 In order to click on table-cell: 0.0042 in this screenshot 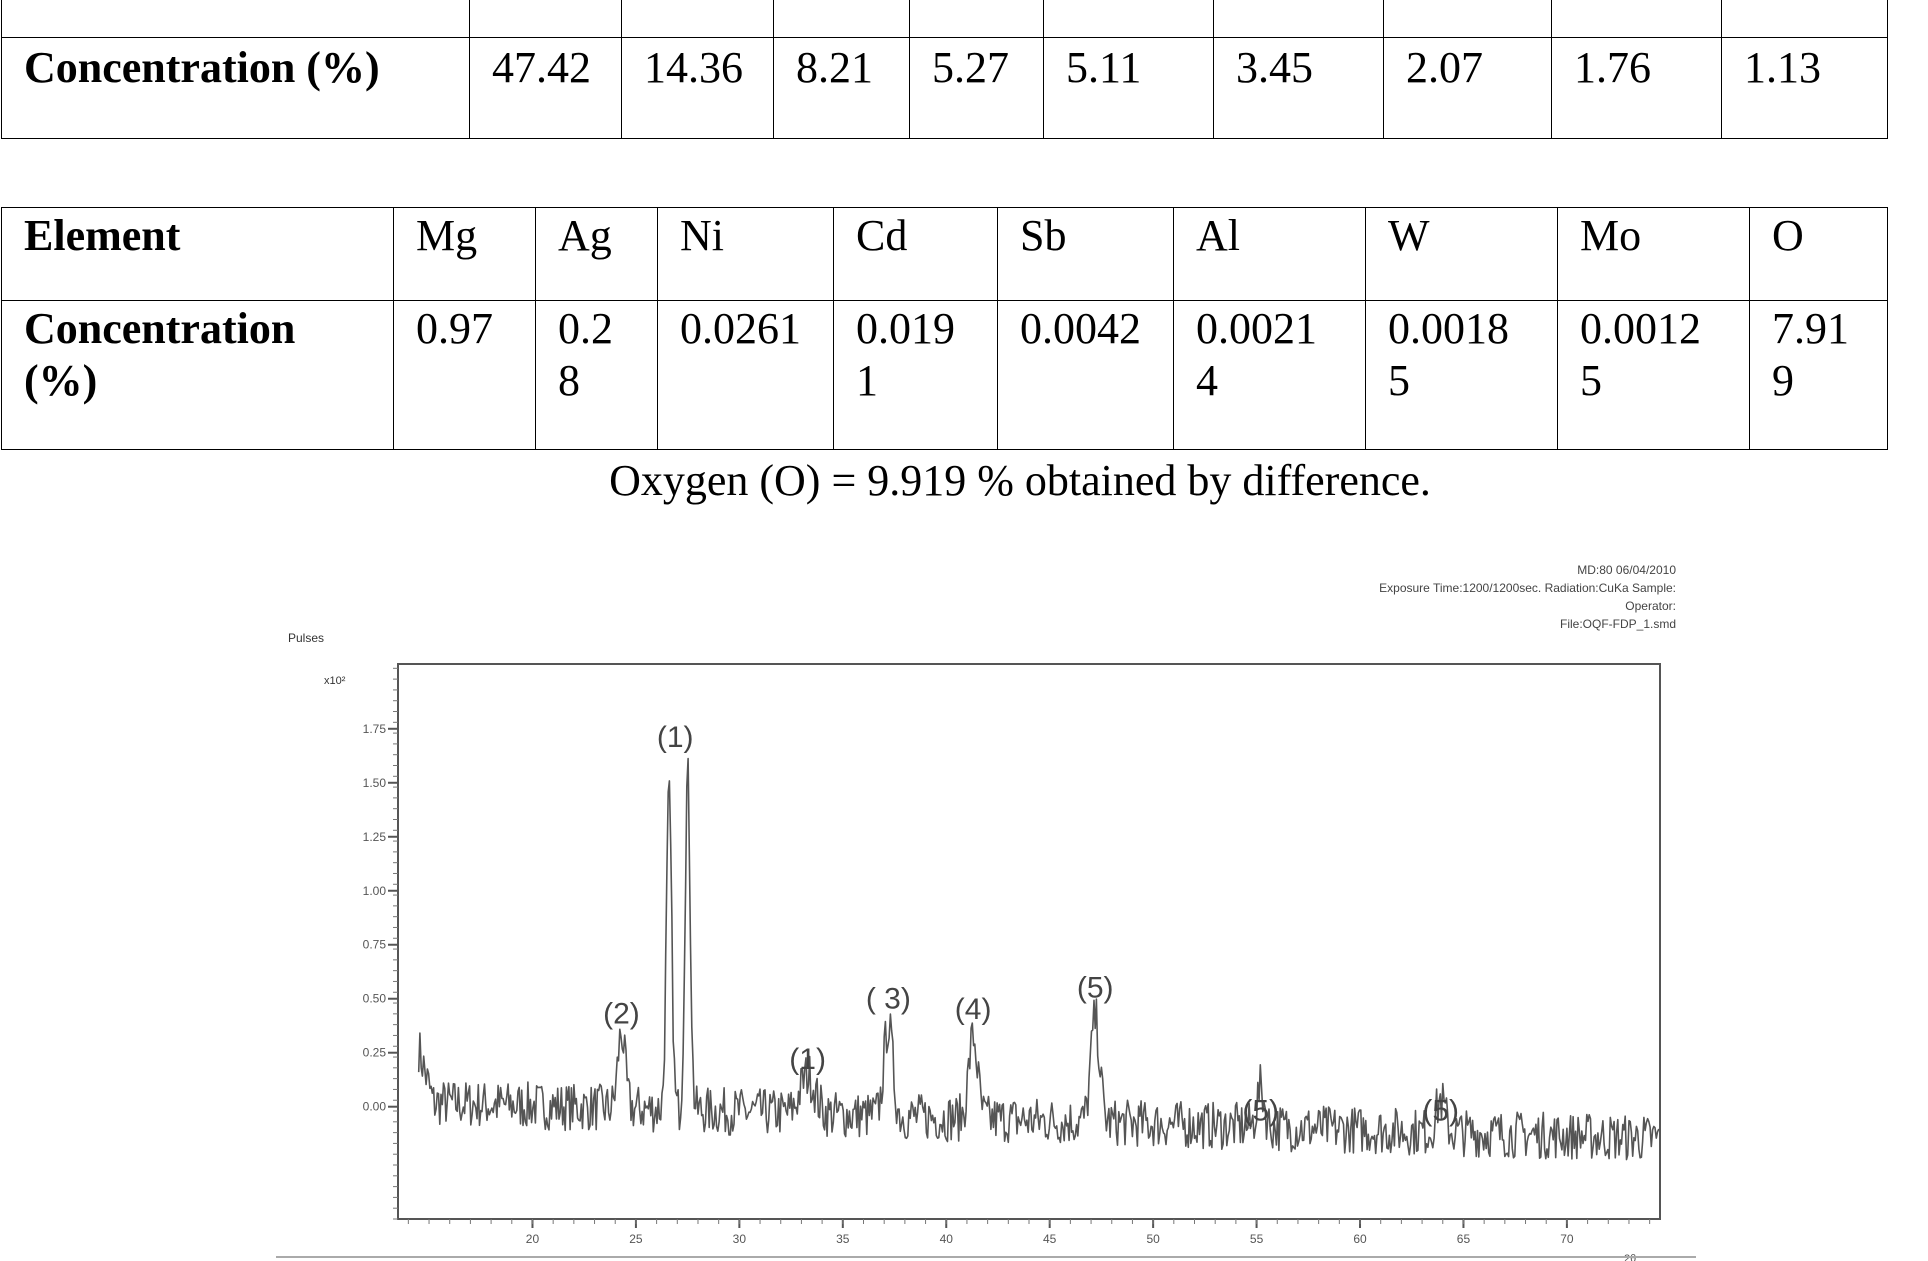, I will do `click(1085, 375)`.